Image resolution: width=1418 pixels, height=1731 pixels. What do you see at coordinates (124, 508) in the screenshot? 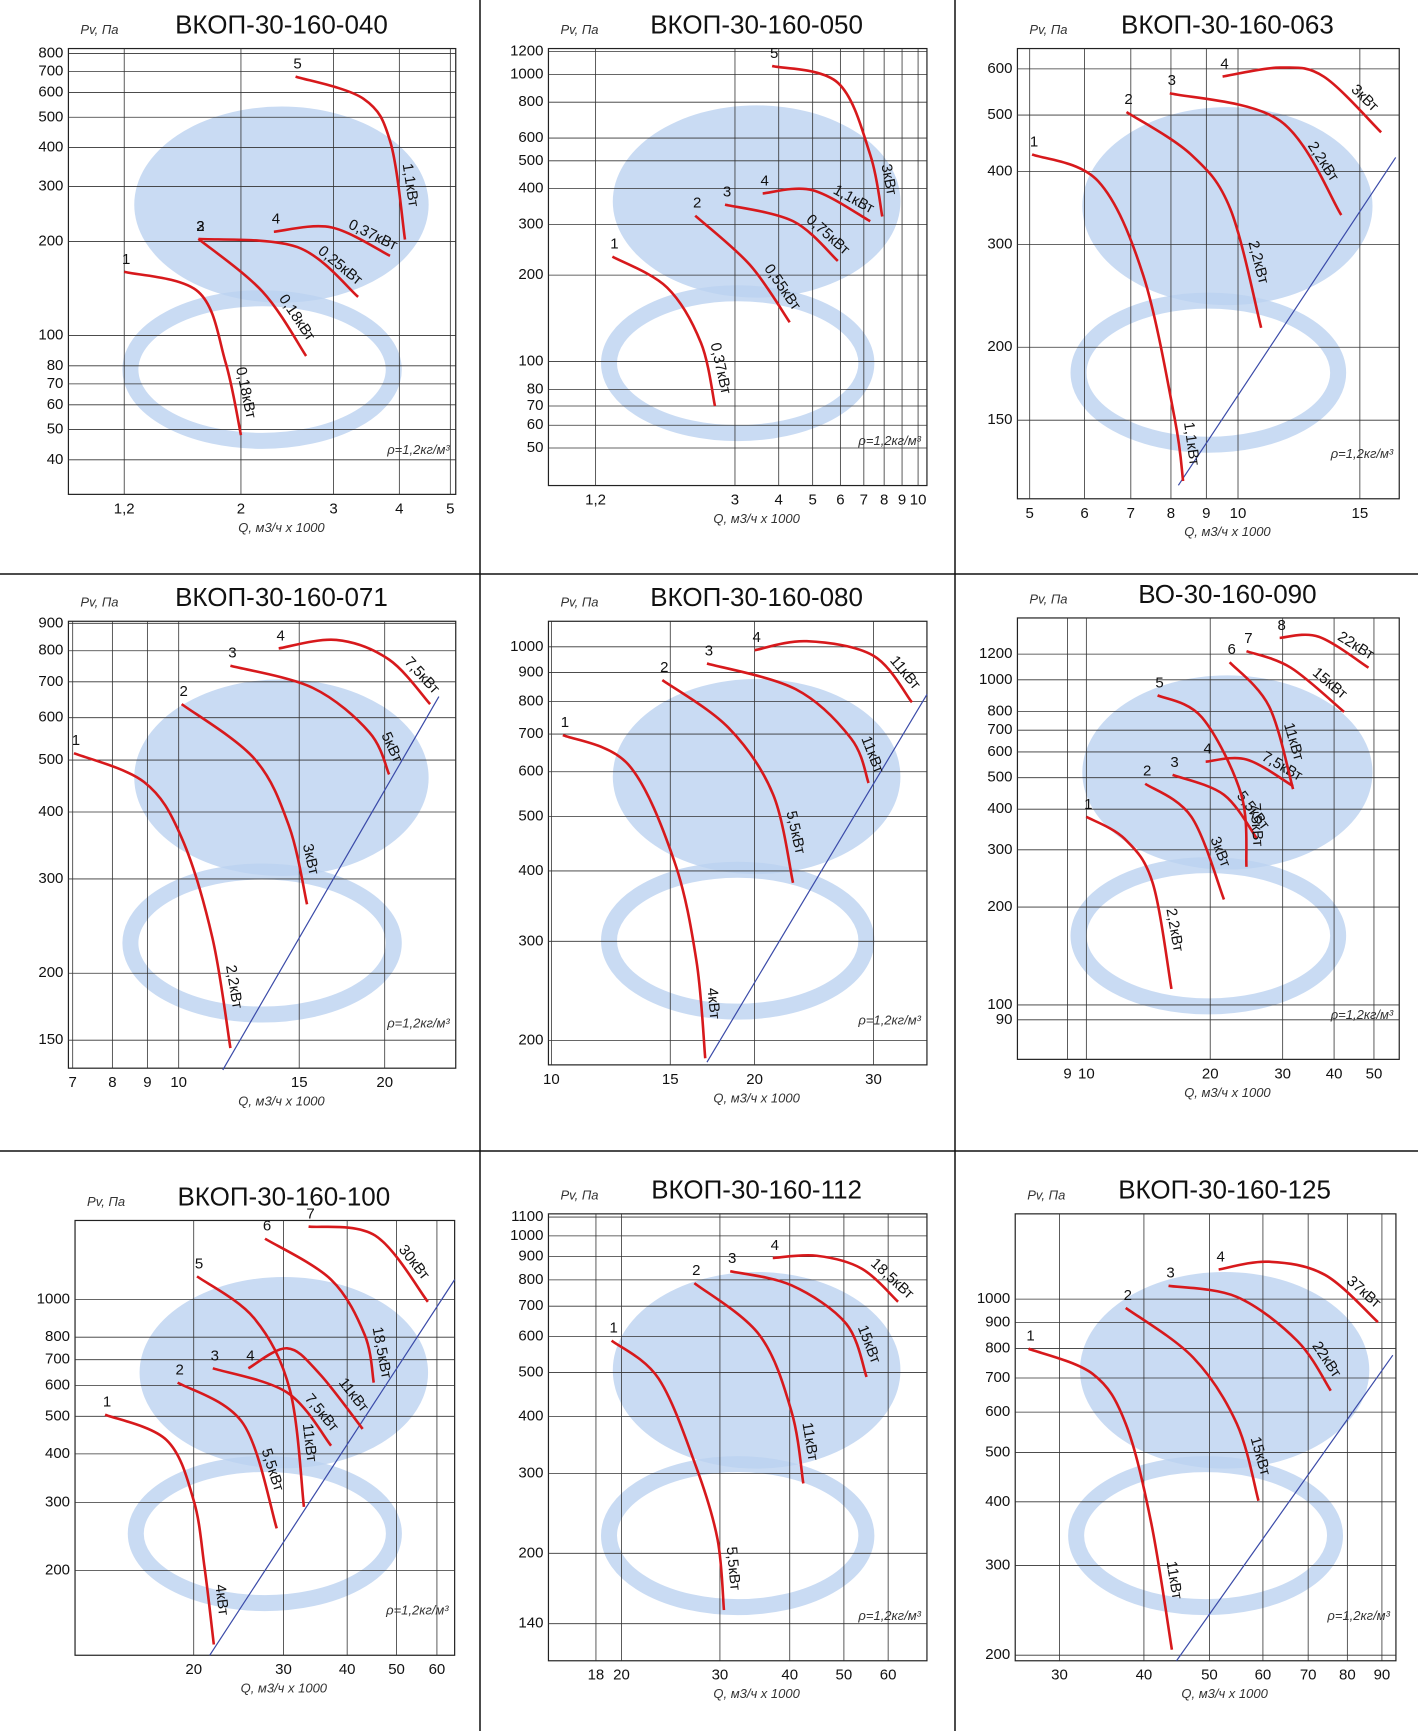
I see `x-tick-label: 1,2` at bounding box center [124, 508].